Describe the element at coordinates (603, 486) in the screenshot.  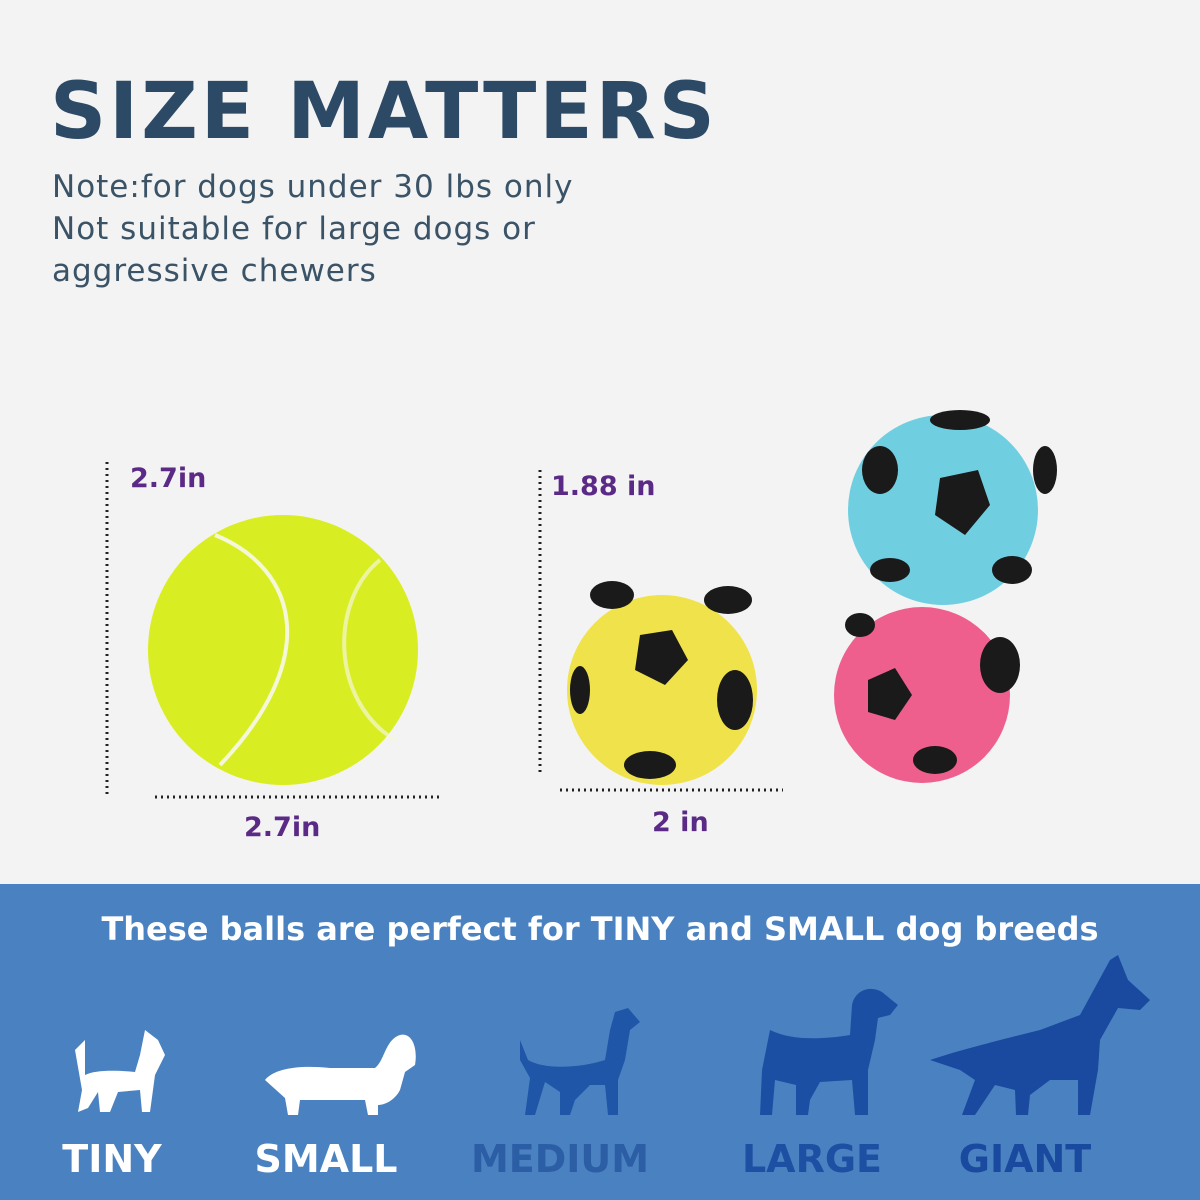
I see `dimension-label: 1.88 in` at that location.